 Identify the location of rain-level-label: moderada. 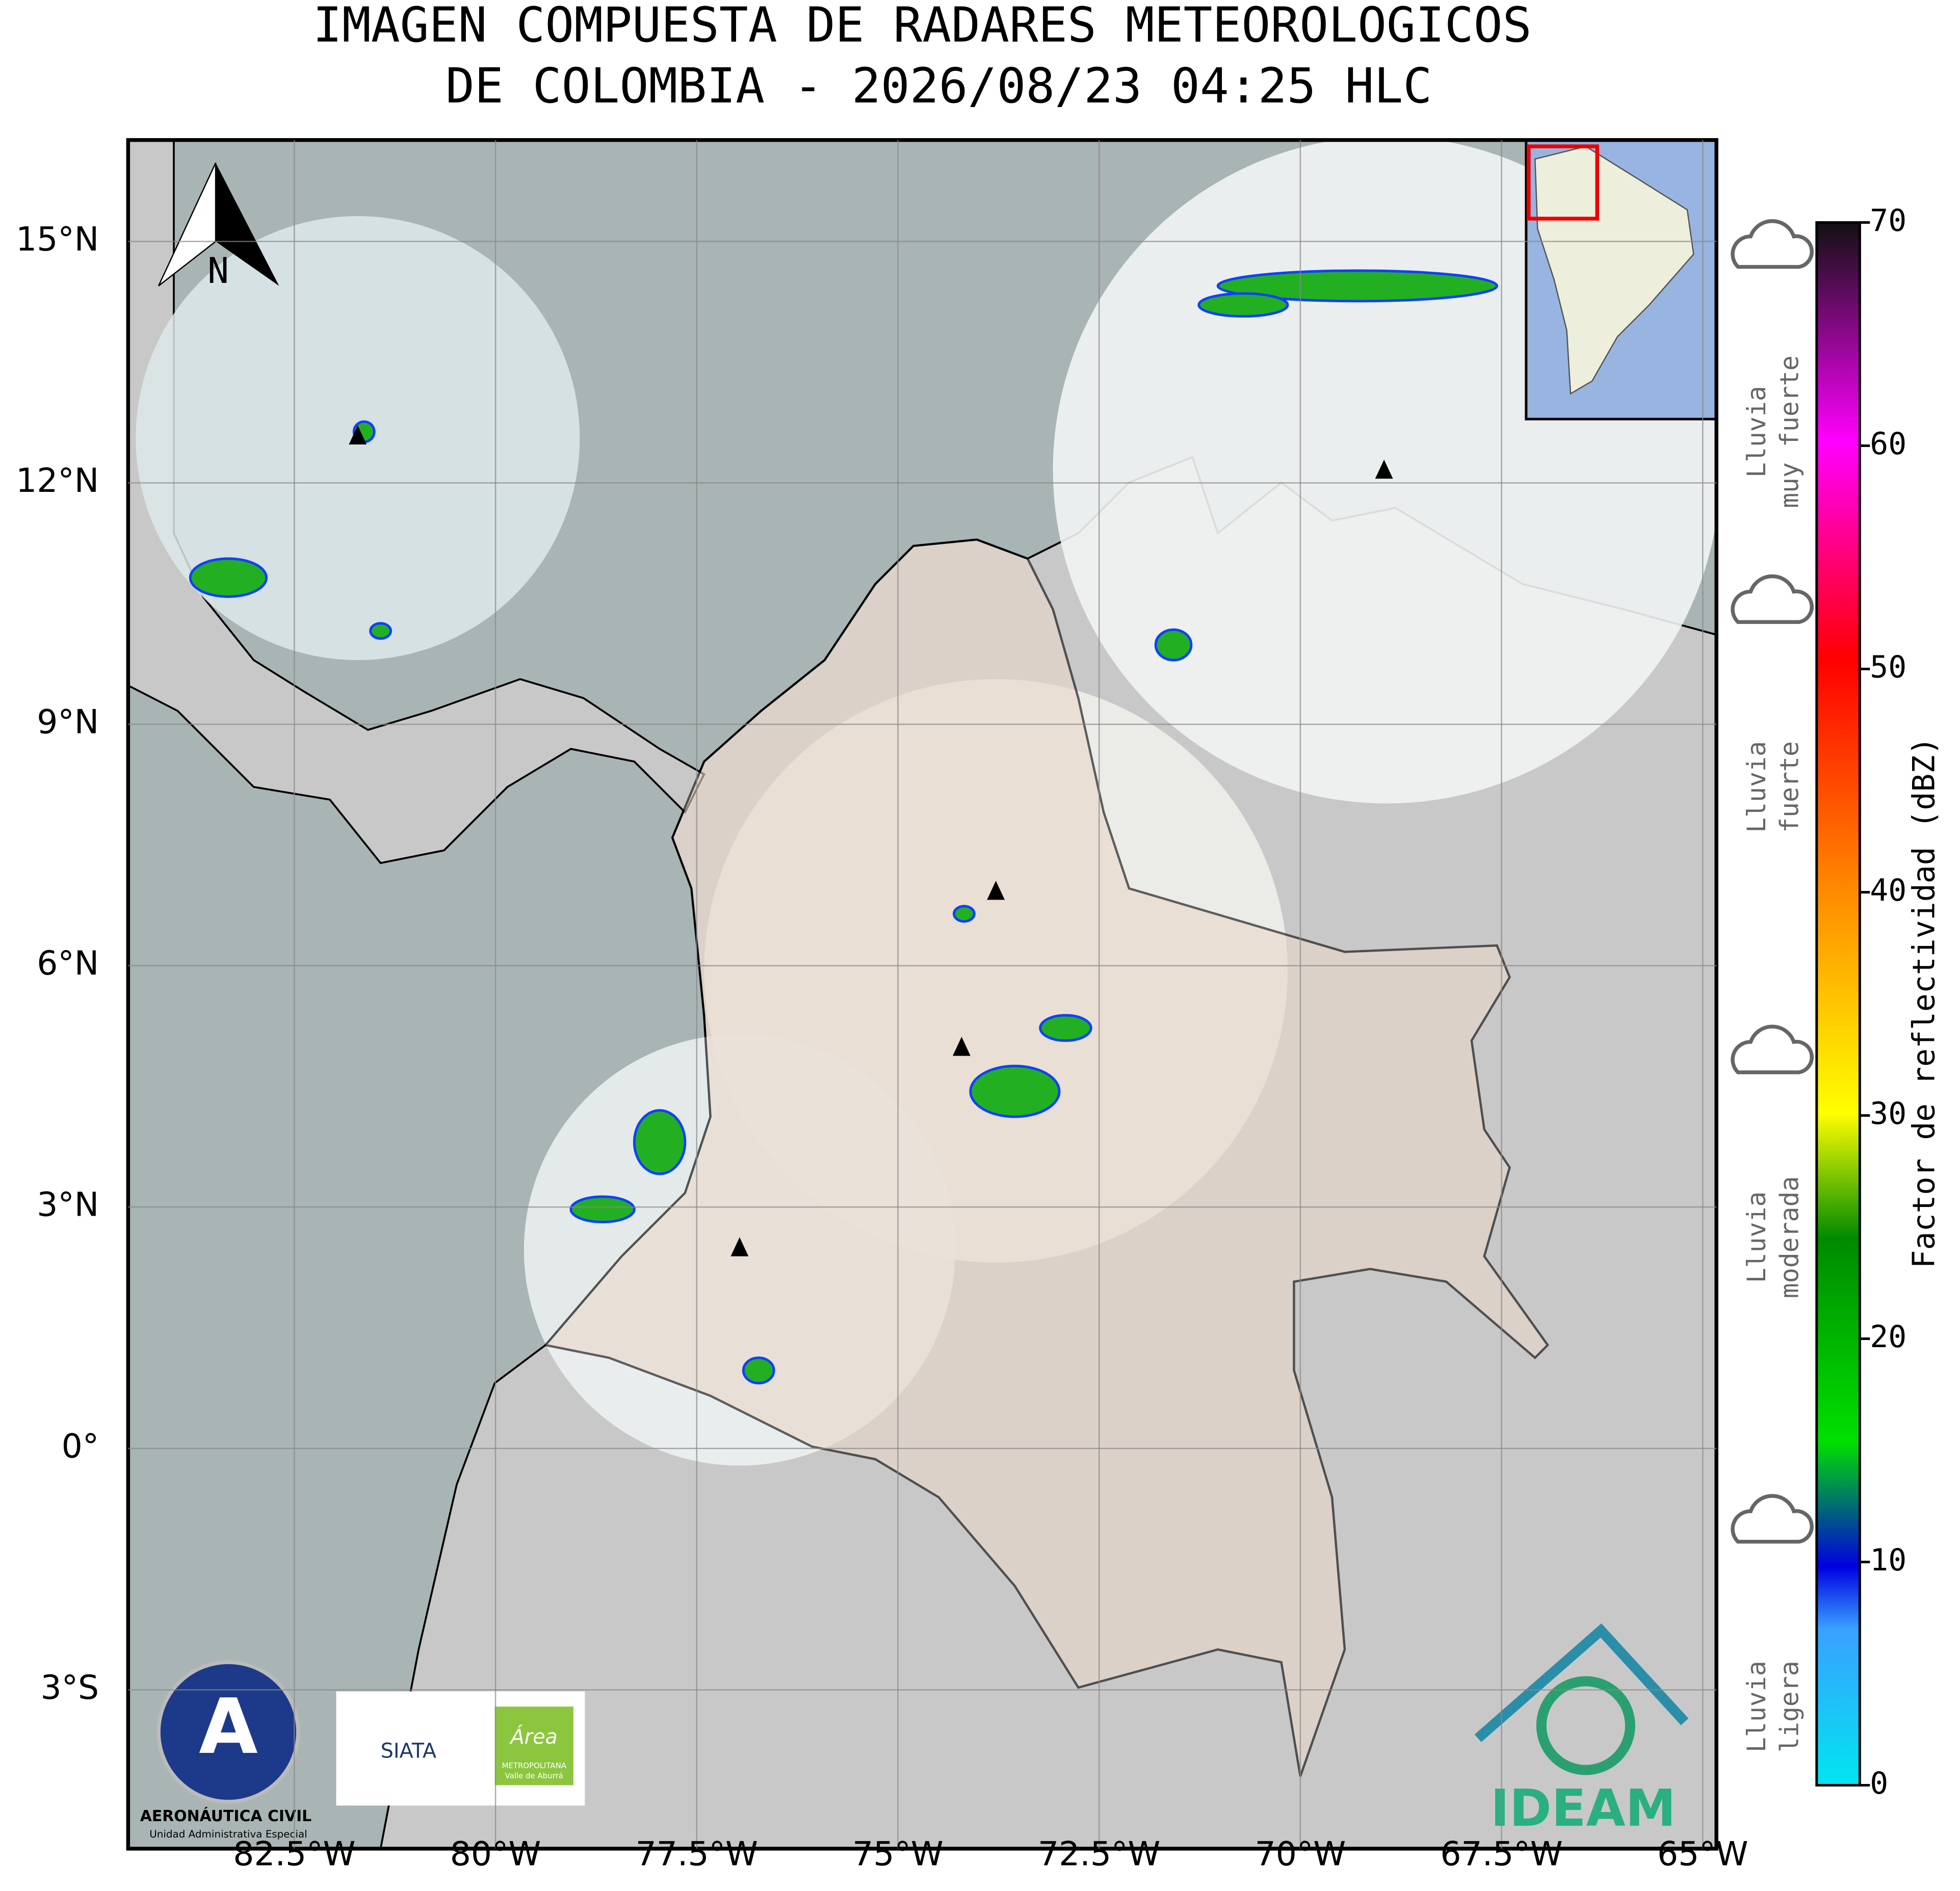
(1790, 1237).